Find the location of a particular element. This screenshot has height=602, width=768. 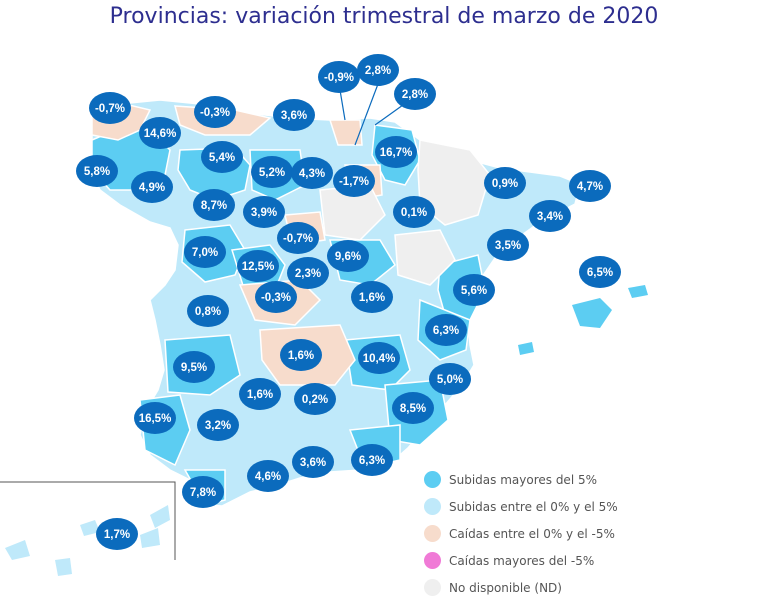

province-bubble: 4,6% is located at coordinates (268, 476).